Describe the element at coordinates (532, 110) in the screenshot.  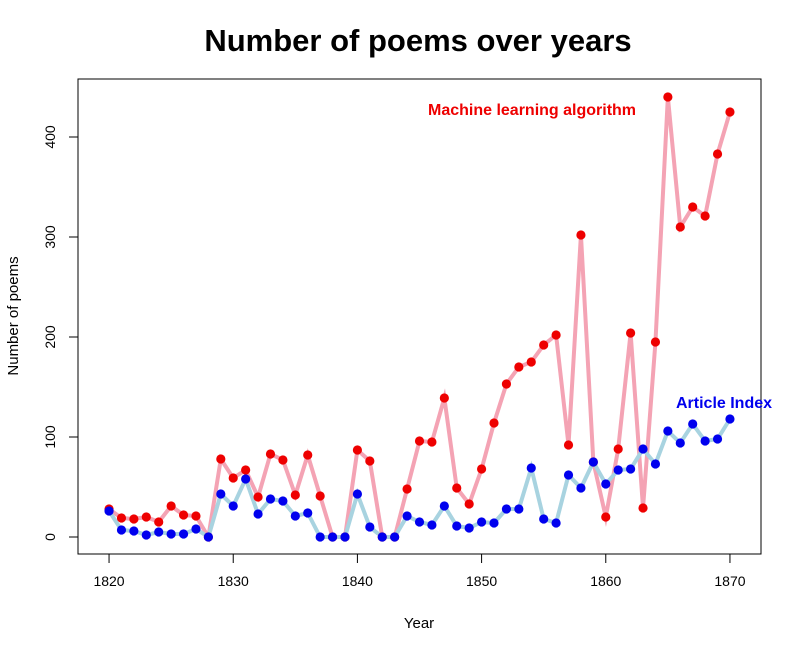
I see `annotation-machine-learning: Machine learning algorithm` at that location.